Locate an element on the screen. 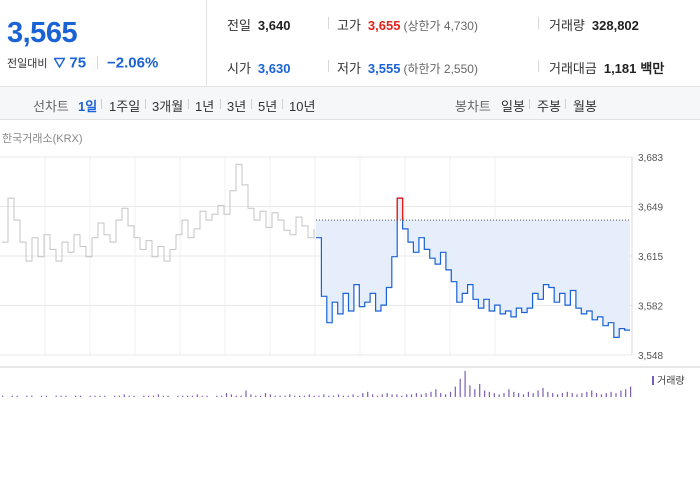 The width and height of the screenshot is (700, 490). tab-10-years: 10년 is located at coordinates (302, 106).